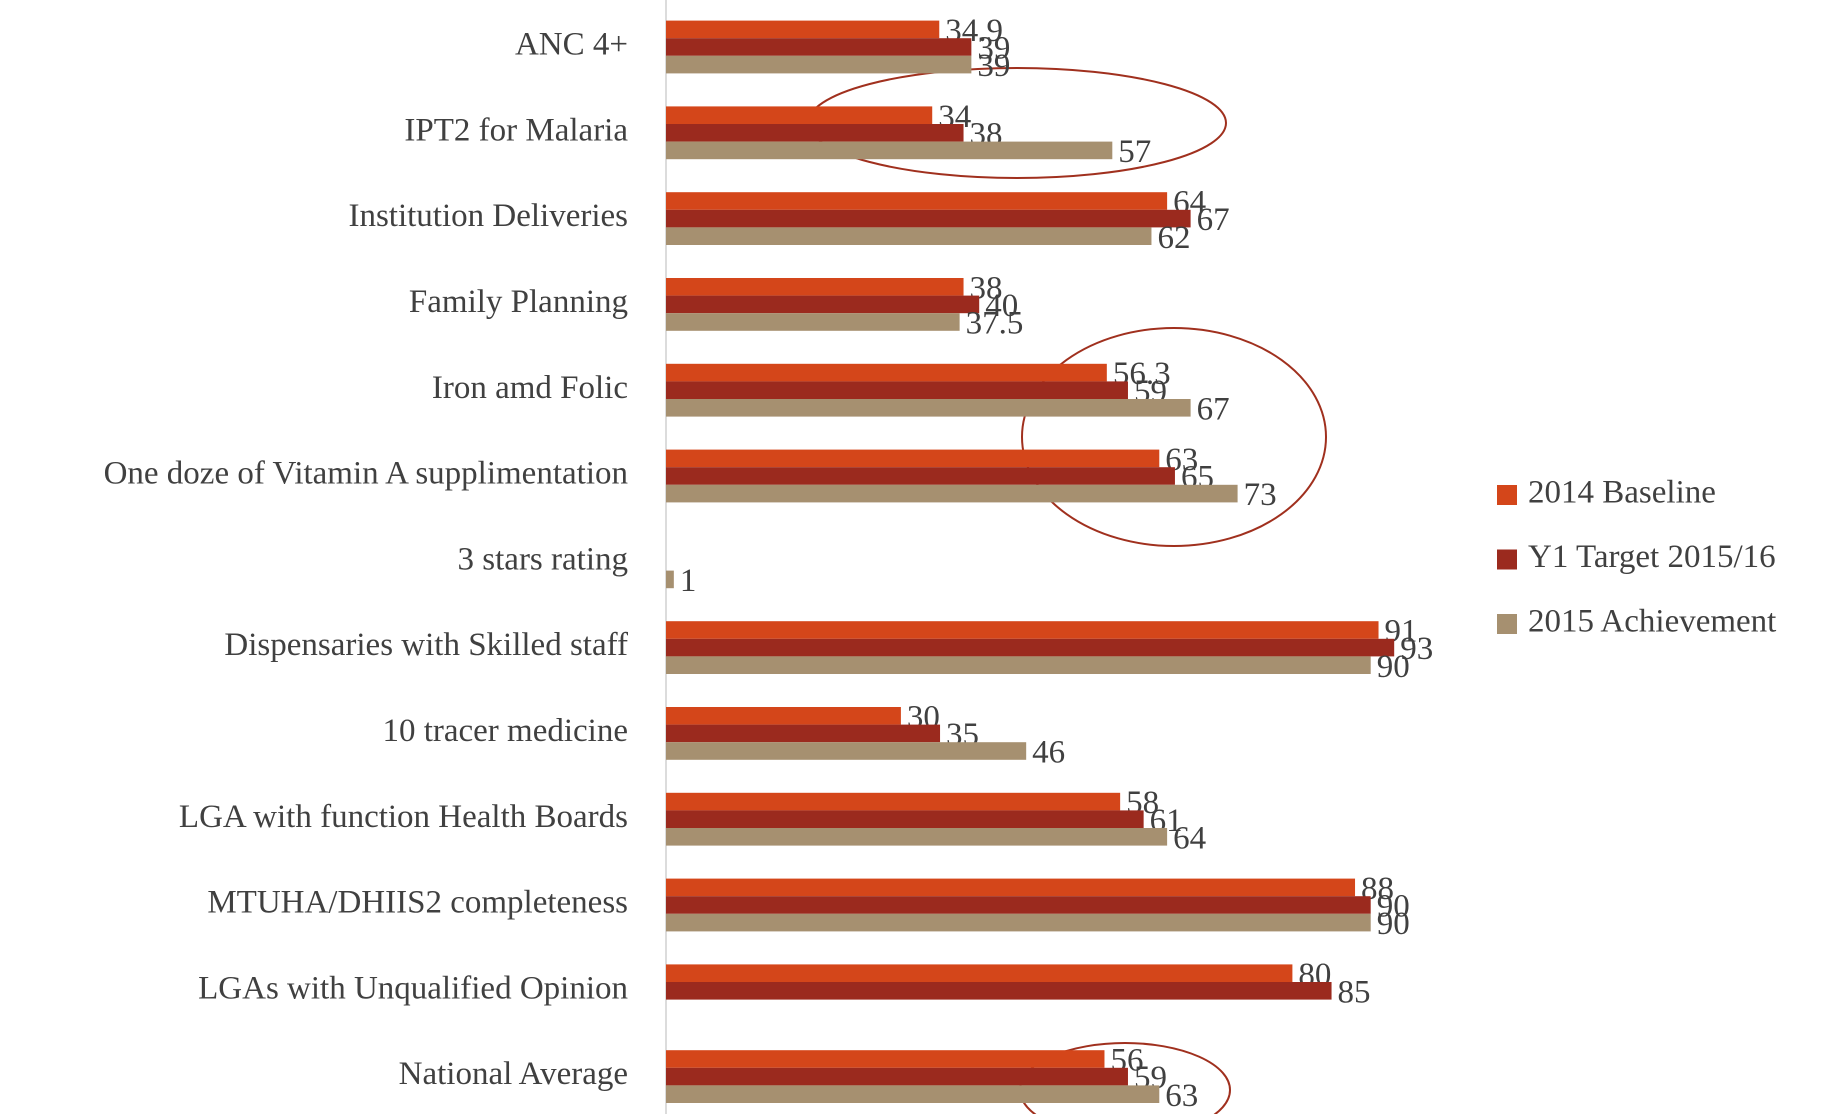  What do you see at coordinates (505, 731) in the screenshot?
I see `y-tick-label: 10 tracer medicine` at bounding box center [505, 731].